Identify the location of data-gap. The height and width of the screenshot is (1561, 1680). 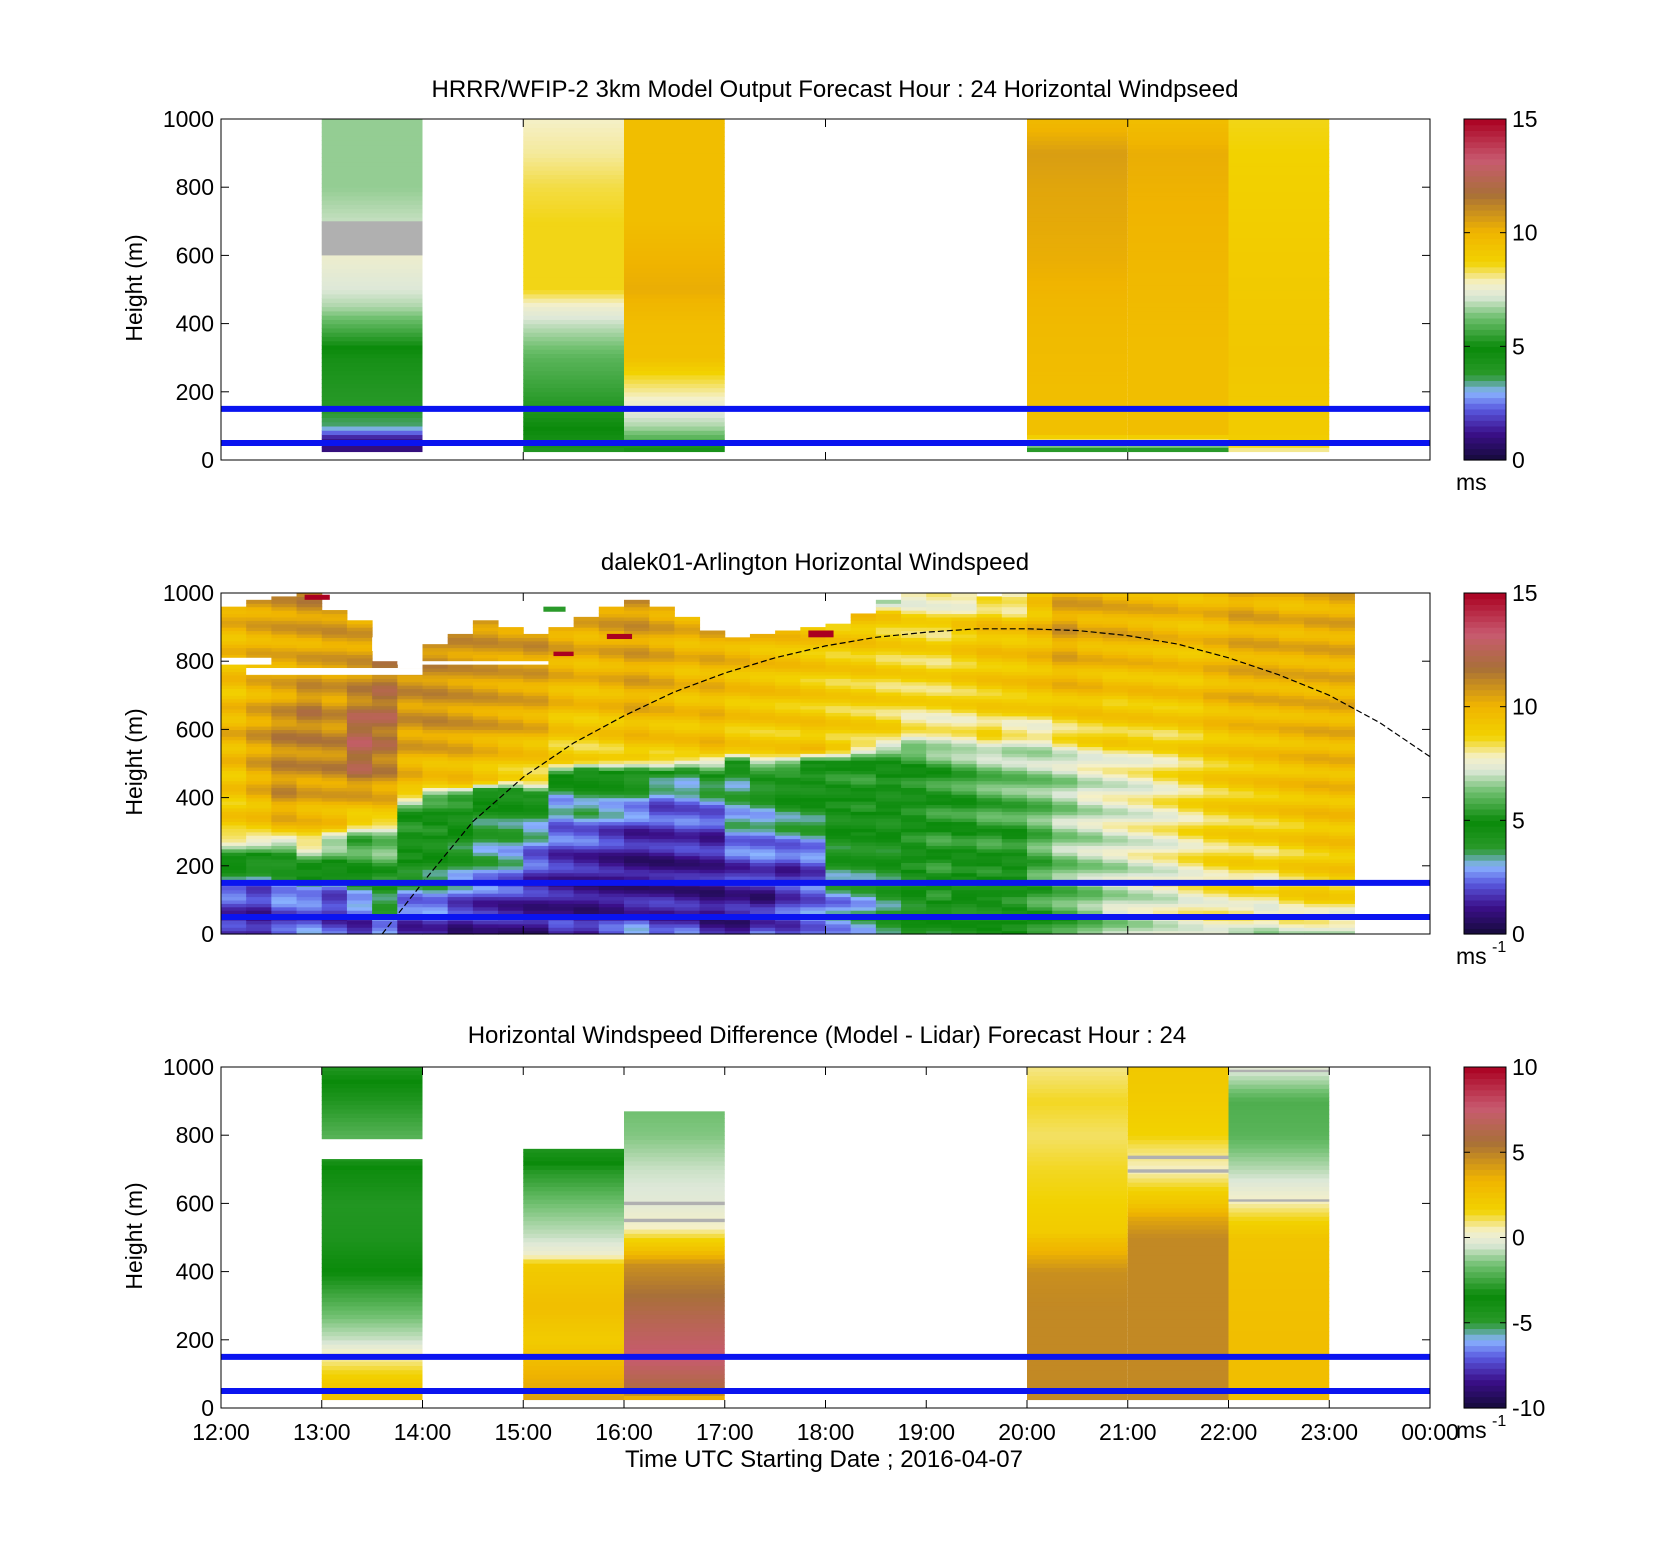
(485, 600).